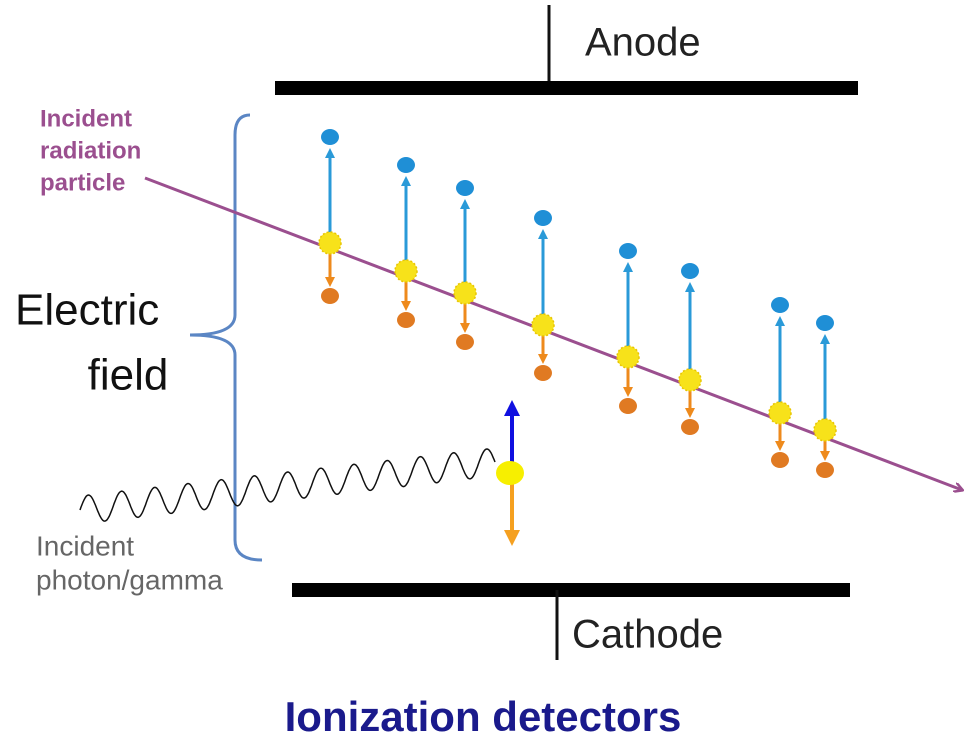 This screenshot has width=967, height=743. Describe the element at coordinates (647, 635) in the screenshot. I see `cathode-label: Cathode` at that location.